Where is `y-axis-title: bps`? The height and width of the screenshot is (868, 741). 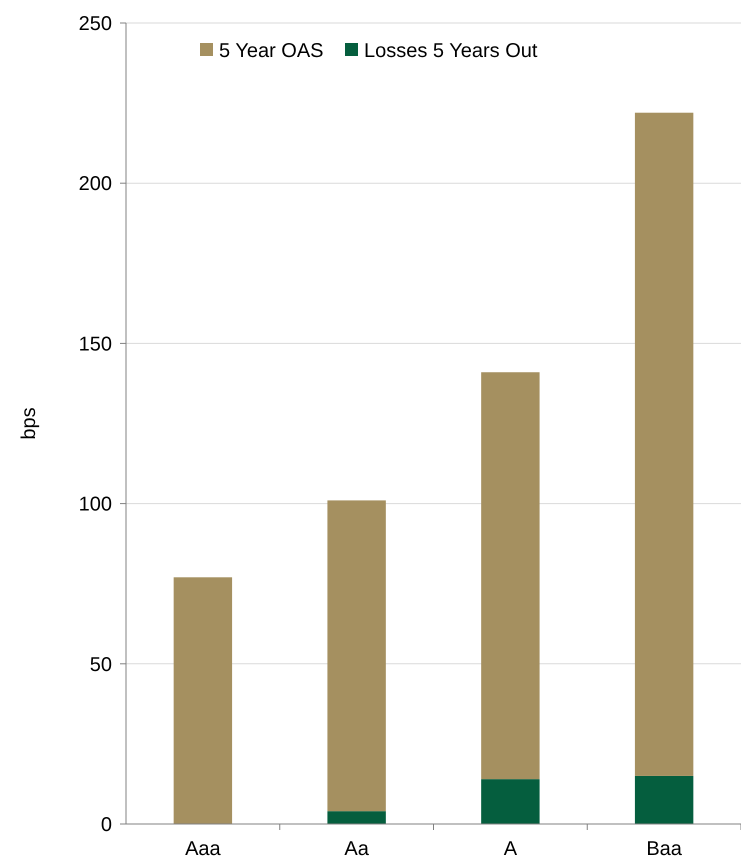 y-axis-title: bps is located at coordinates (29, 423).